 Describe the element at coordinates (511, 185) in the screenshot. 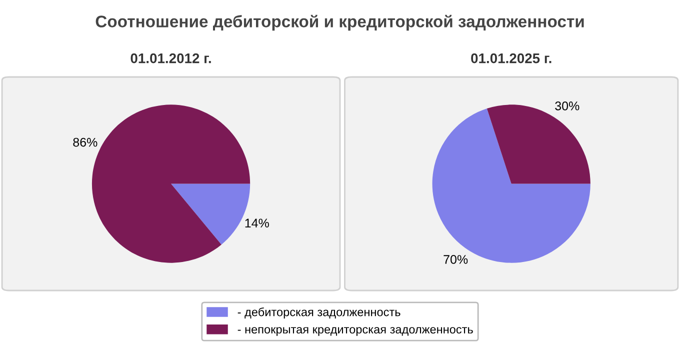

I see `pie-slice` at that location.